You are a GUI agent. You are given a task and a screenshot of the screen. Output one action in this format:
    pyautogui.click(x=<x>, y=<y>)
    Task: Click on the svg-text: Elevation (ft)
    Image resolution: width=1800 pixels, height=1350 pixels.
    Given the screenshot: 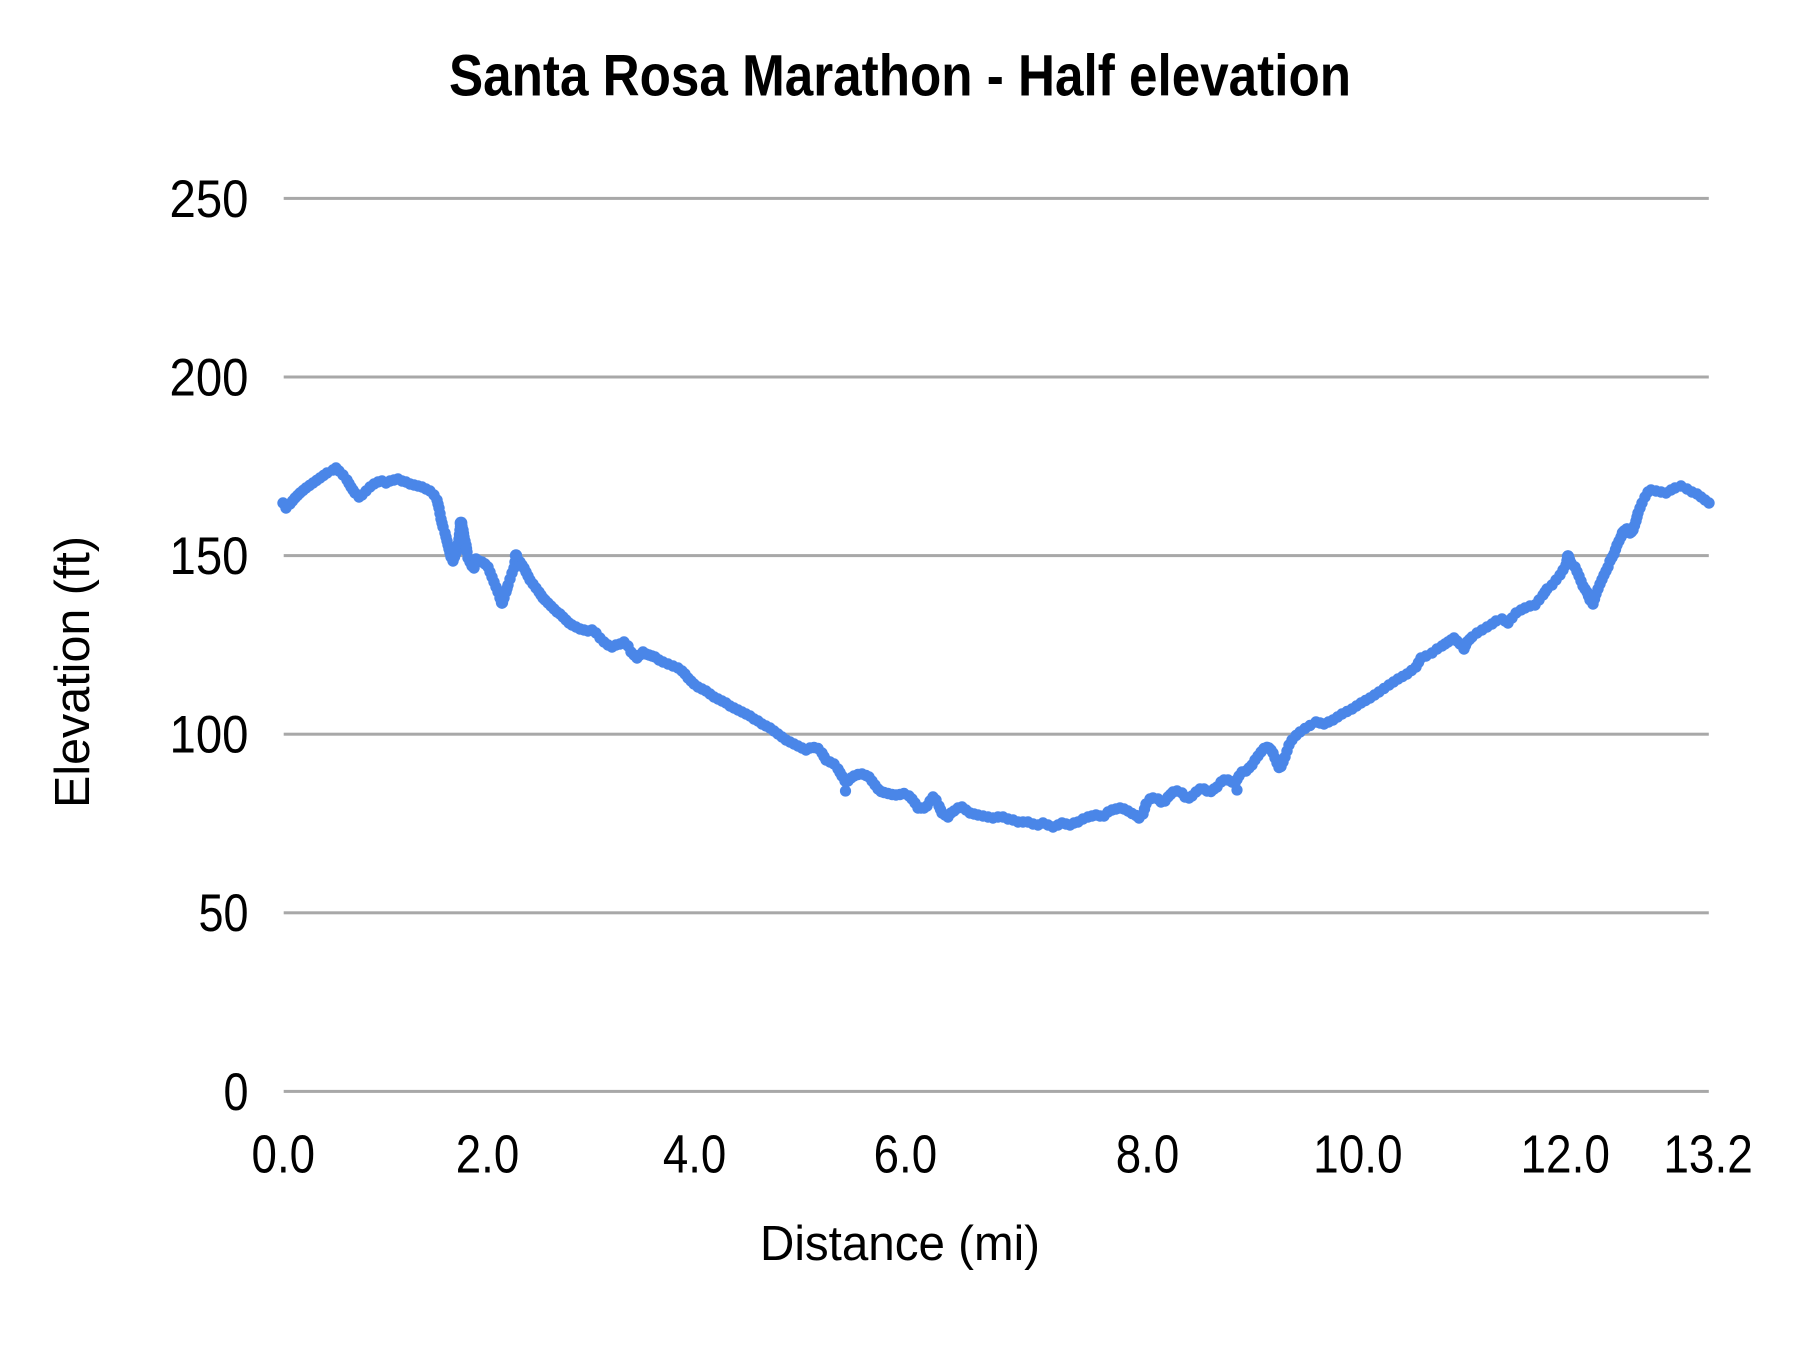 What is the action you would take?
    pyautogui.click(x=72, y=672)
    